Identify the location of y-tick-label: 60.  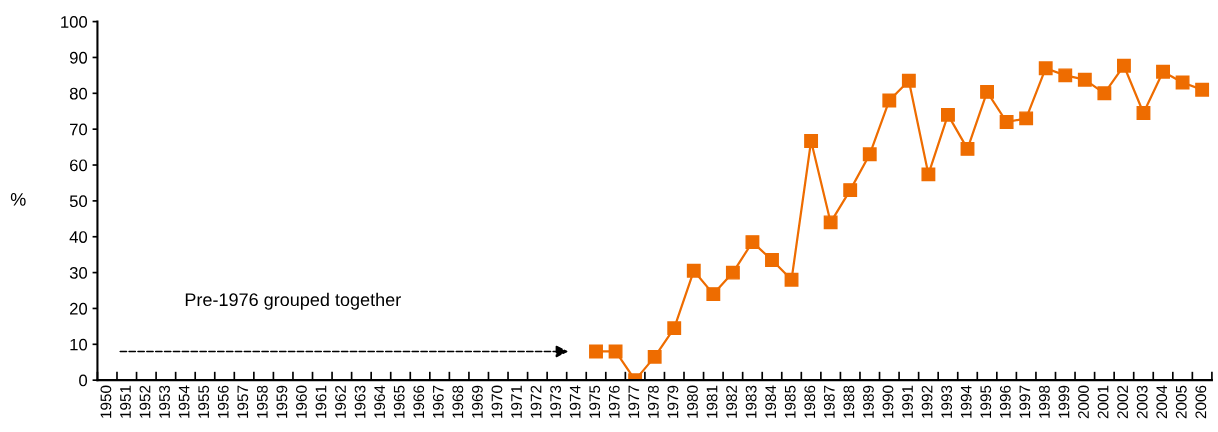
(79, 165).